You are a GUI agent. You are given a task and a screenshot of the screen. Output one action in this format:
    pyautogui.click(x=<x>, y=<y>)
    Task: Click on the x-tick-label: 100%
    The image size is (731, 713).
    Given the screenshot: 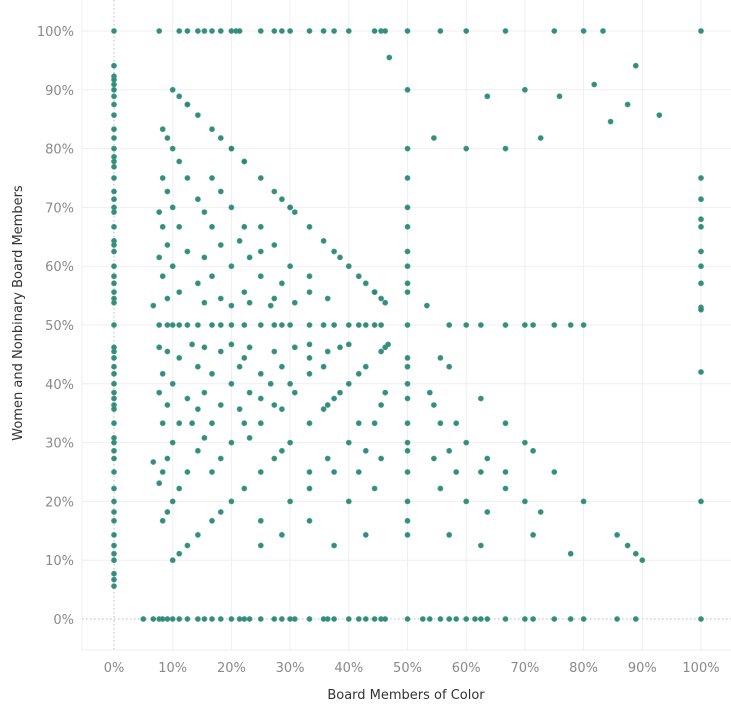 What is the action you would take?
    pyautogui.click(x=700, y=668)
    